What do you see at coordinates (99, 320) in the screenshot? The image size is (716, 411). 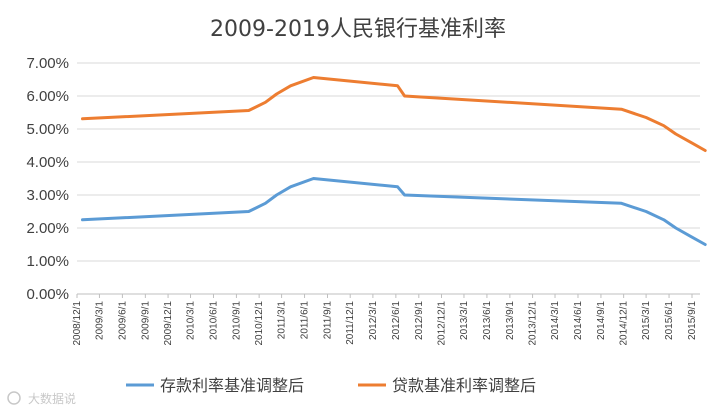 I see `x-tick-label: 2009/3/1` at bounding box center [99, 320].